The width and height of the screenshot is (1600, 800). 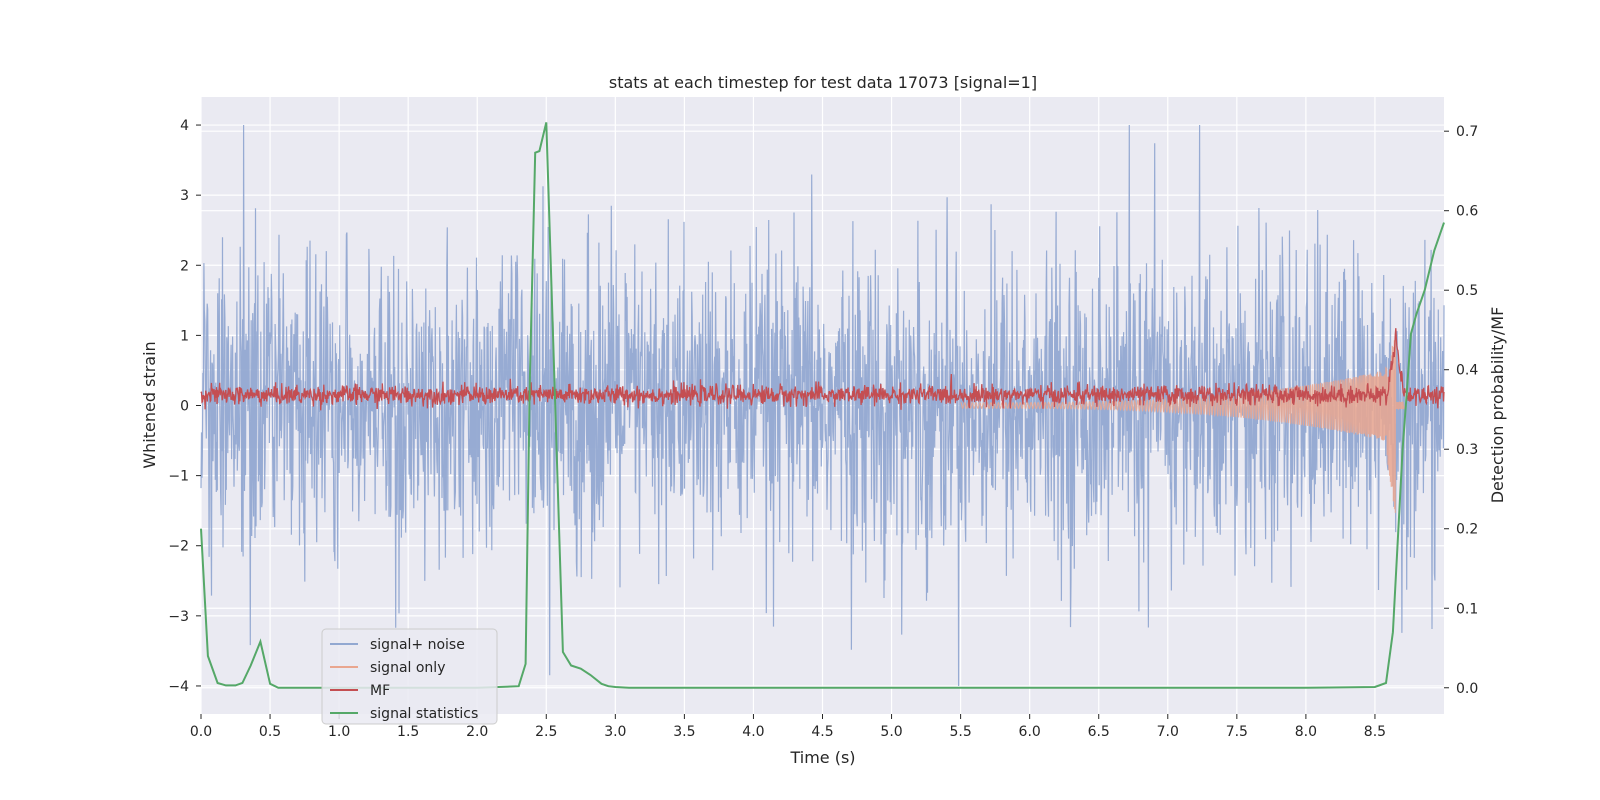 I want to click on legend-label: MF, so click(x=380, y=691).